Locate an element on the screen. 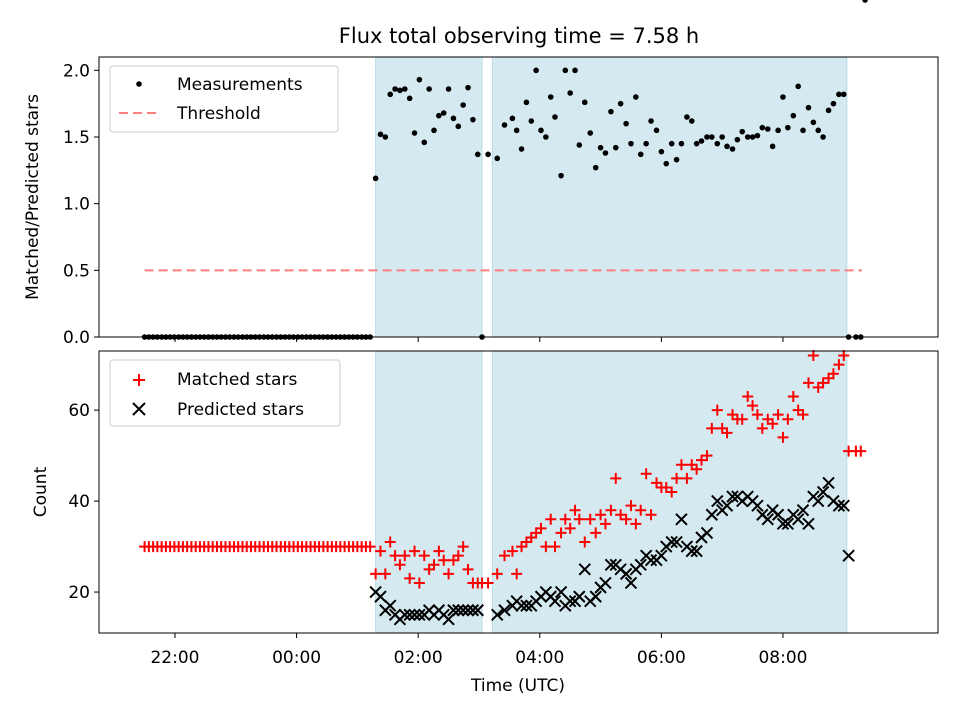 This screenshot has width=960, height=720. legend-marker-measurements is located at coordinates (139, 84).